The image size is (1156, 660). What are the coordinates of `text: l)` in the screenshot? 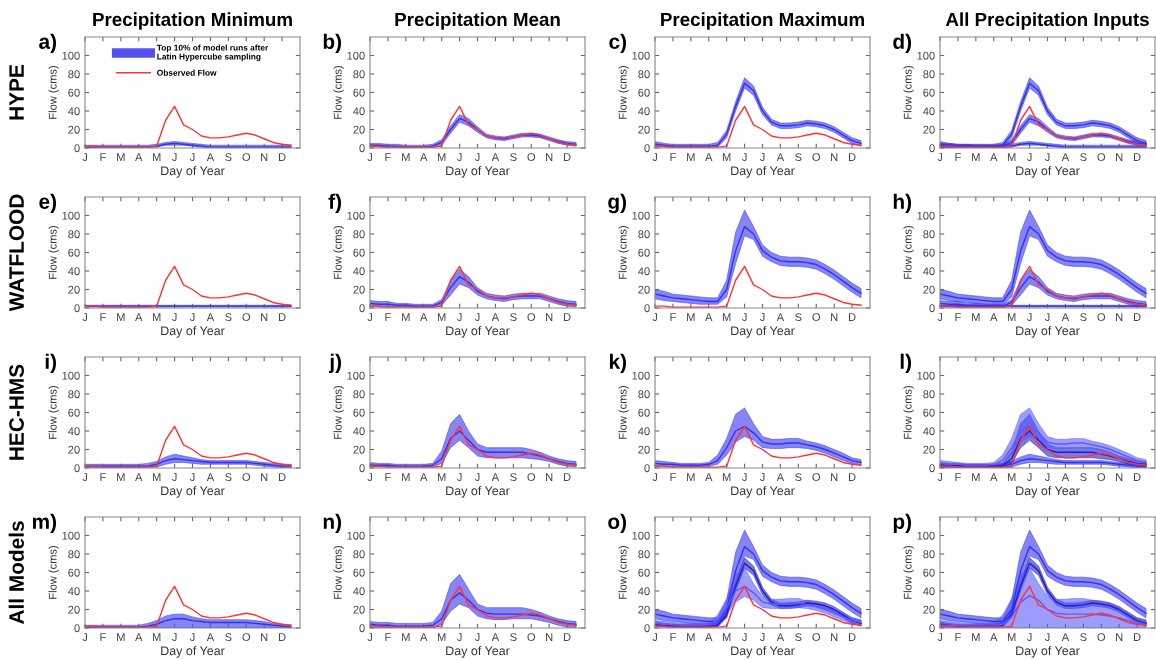 It's located at (906, 363).